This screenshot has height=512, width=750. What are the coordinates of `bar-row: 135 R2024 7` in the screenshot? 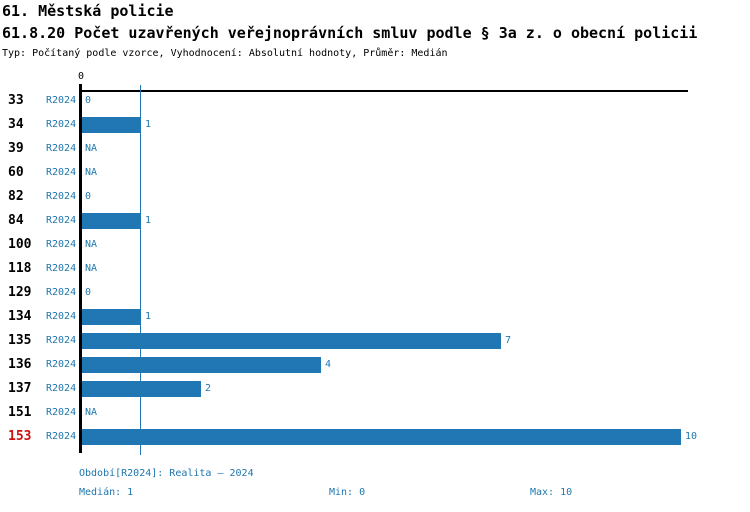 It's located at (375, 341).